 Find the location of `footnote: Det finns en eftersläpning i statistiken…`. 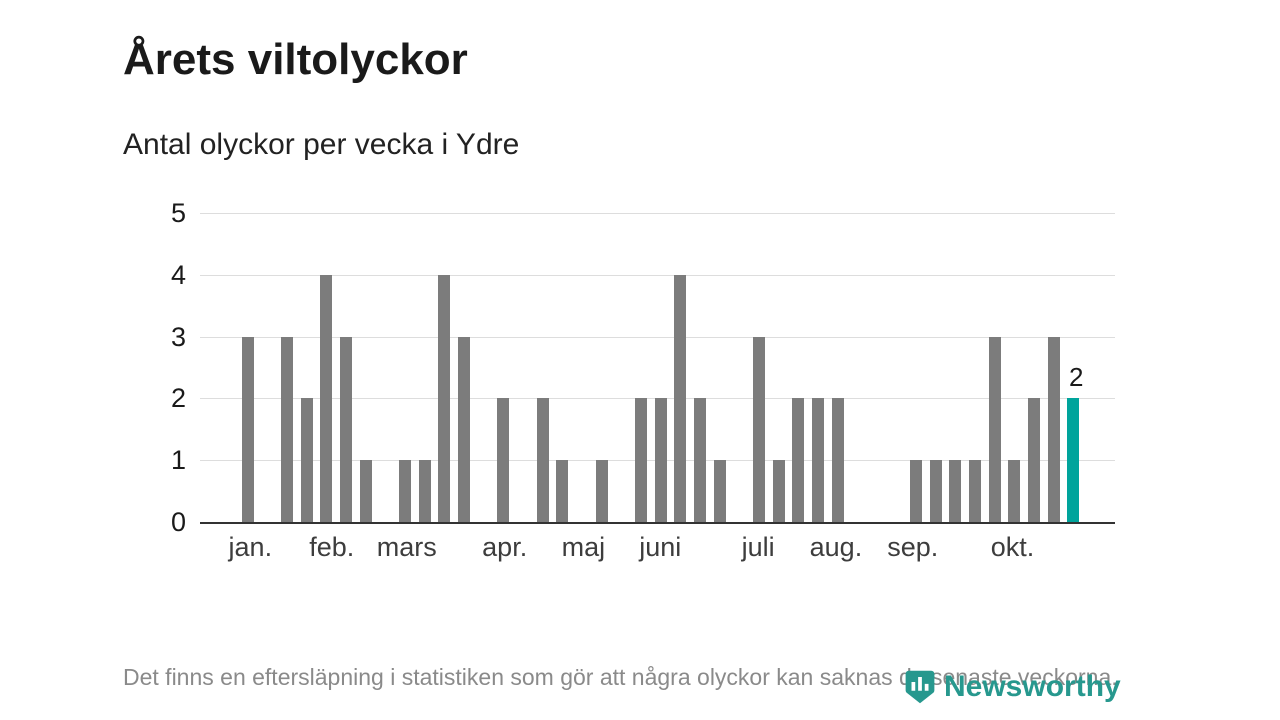

footnote: Det finns en eftersläpning i statistiken… is located at coordinates (620, 677).